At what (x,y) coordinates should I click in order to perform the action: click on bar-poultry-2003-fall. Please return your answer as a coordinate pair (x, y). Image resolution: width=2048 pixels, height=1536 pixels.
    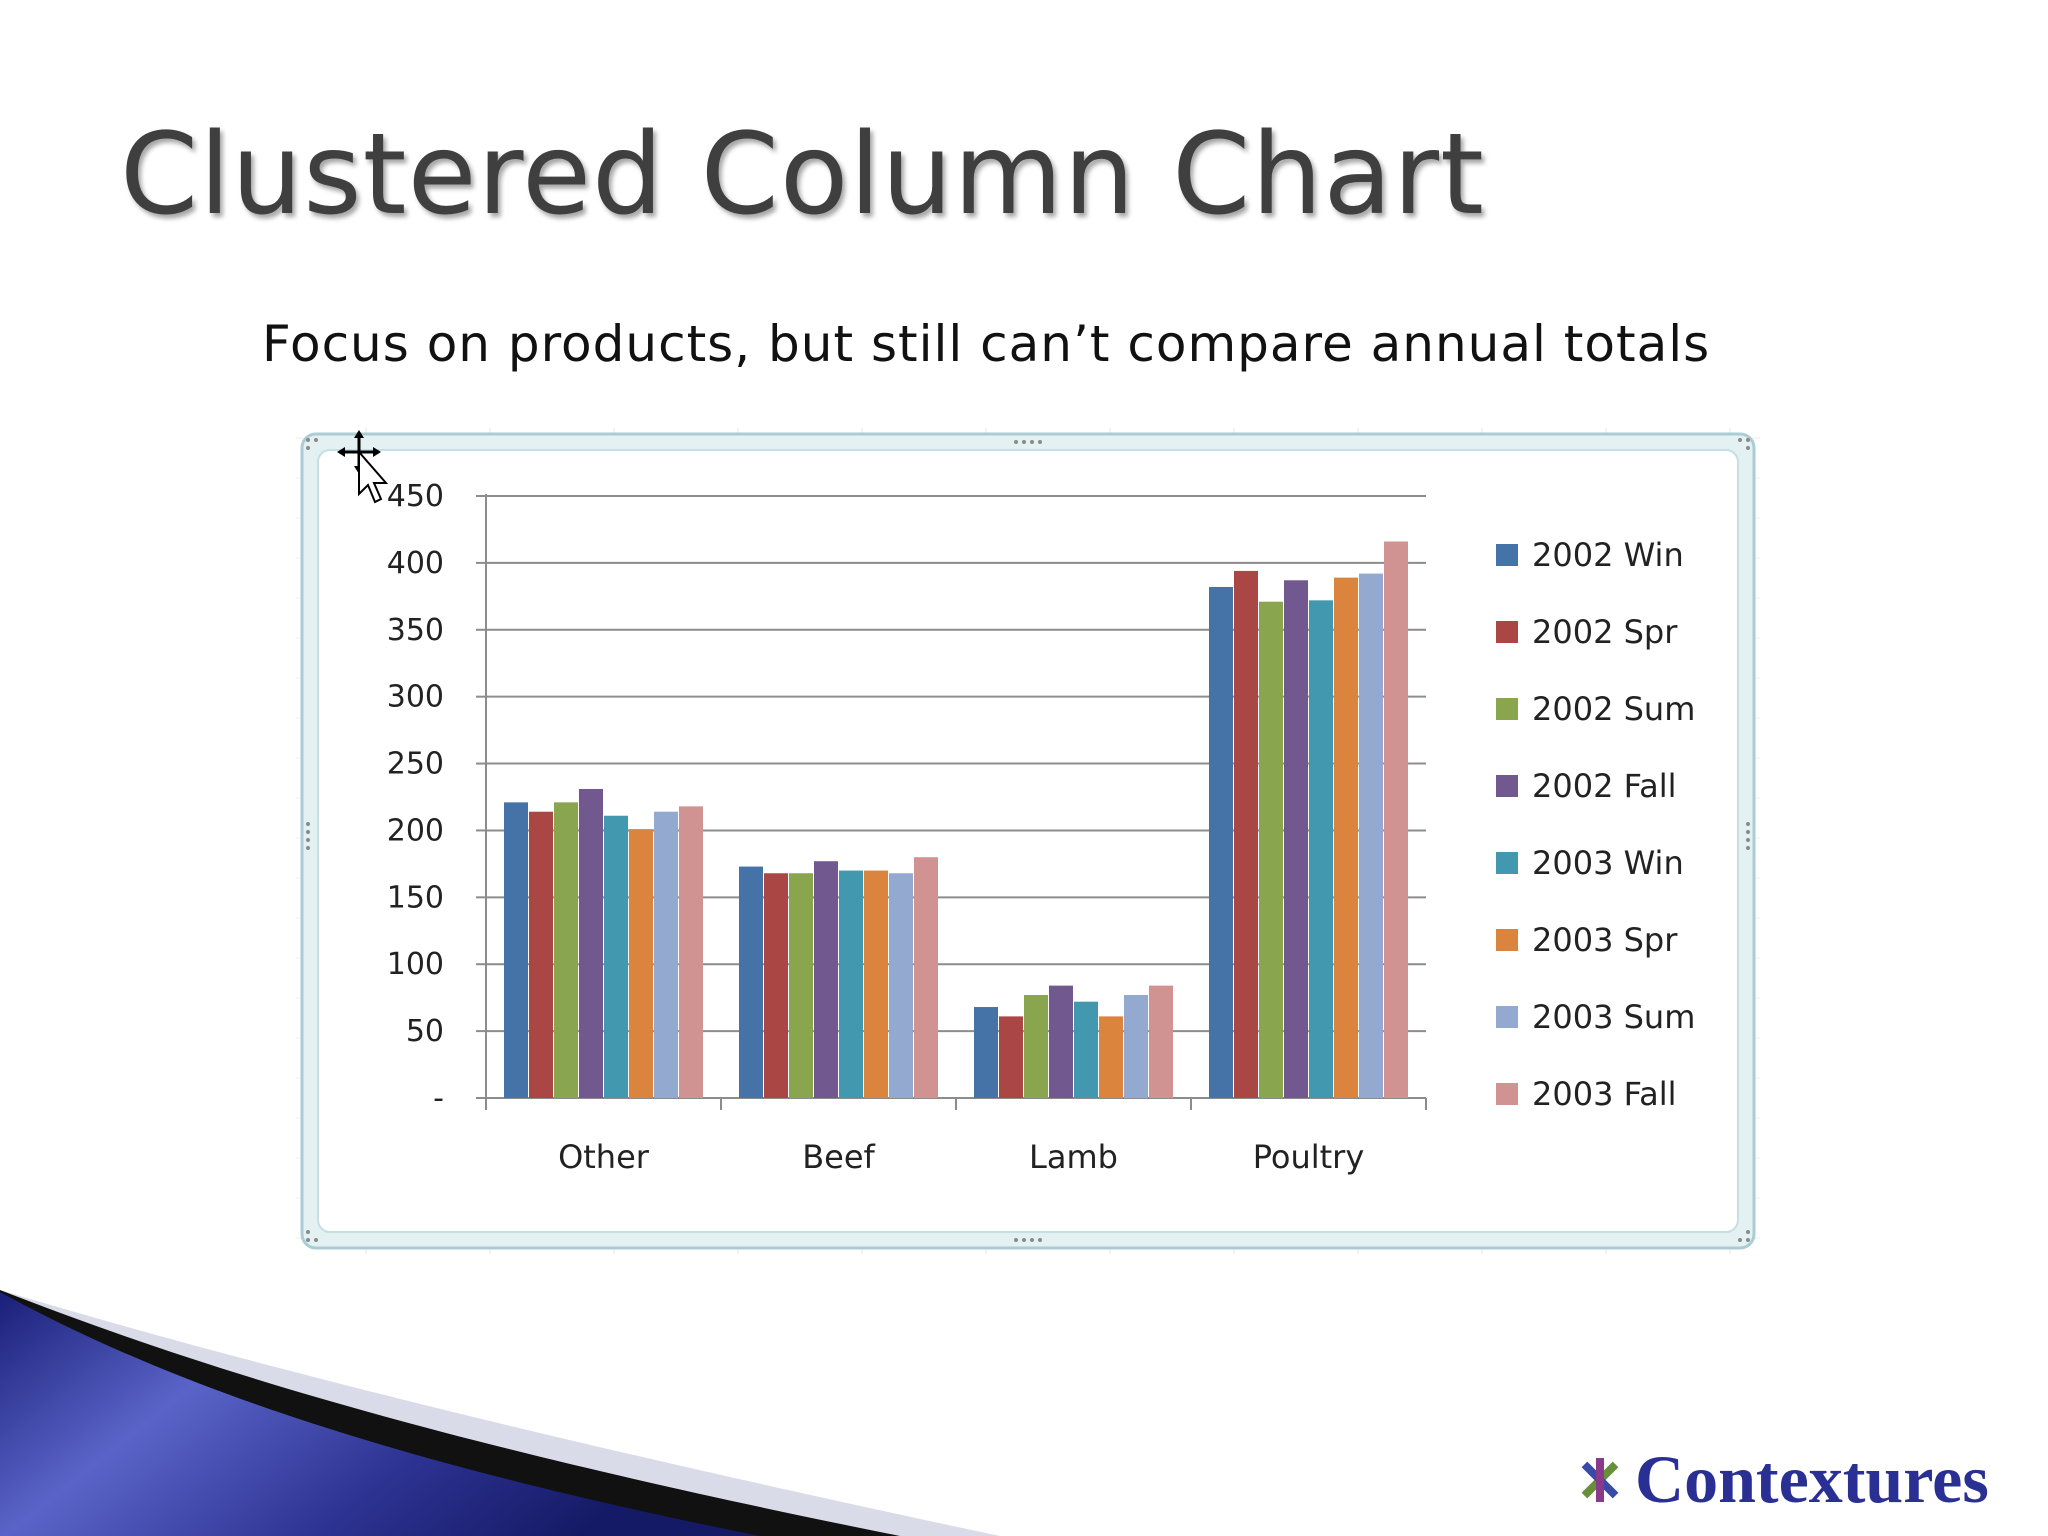
    Looking at the image, I should click on (1396, 819).